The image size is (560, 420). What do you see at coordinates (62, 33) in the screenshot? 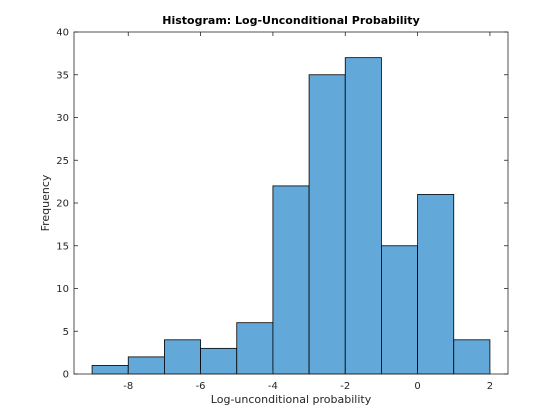
I see `y-tick-label: 40` at bounding box center [62, 33].